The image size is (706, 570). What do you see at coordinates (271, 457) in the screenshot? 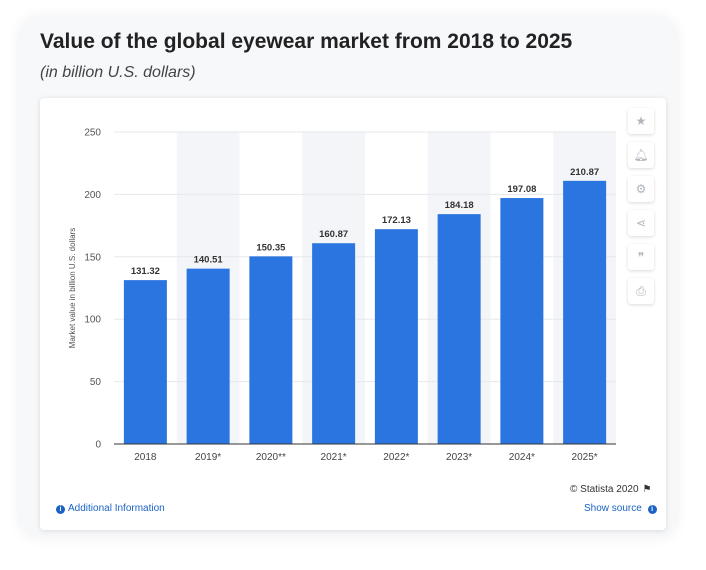
I see `x-tick-label: 2020**` at bounding box center [271, 457].